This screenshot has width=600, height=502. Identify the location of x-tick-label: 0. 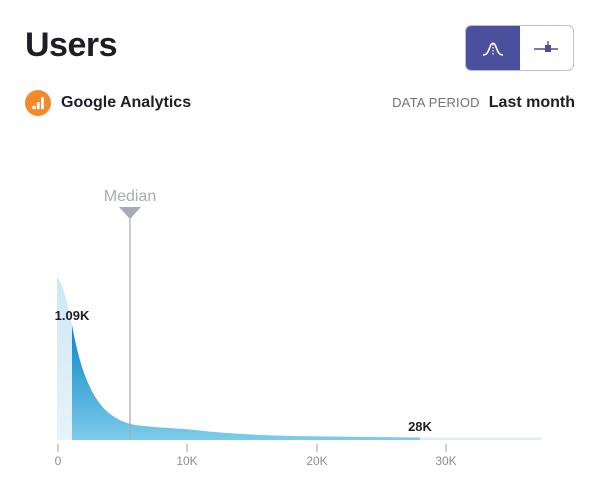
(58, 461).